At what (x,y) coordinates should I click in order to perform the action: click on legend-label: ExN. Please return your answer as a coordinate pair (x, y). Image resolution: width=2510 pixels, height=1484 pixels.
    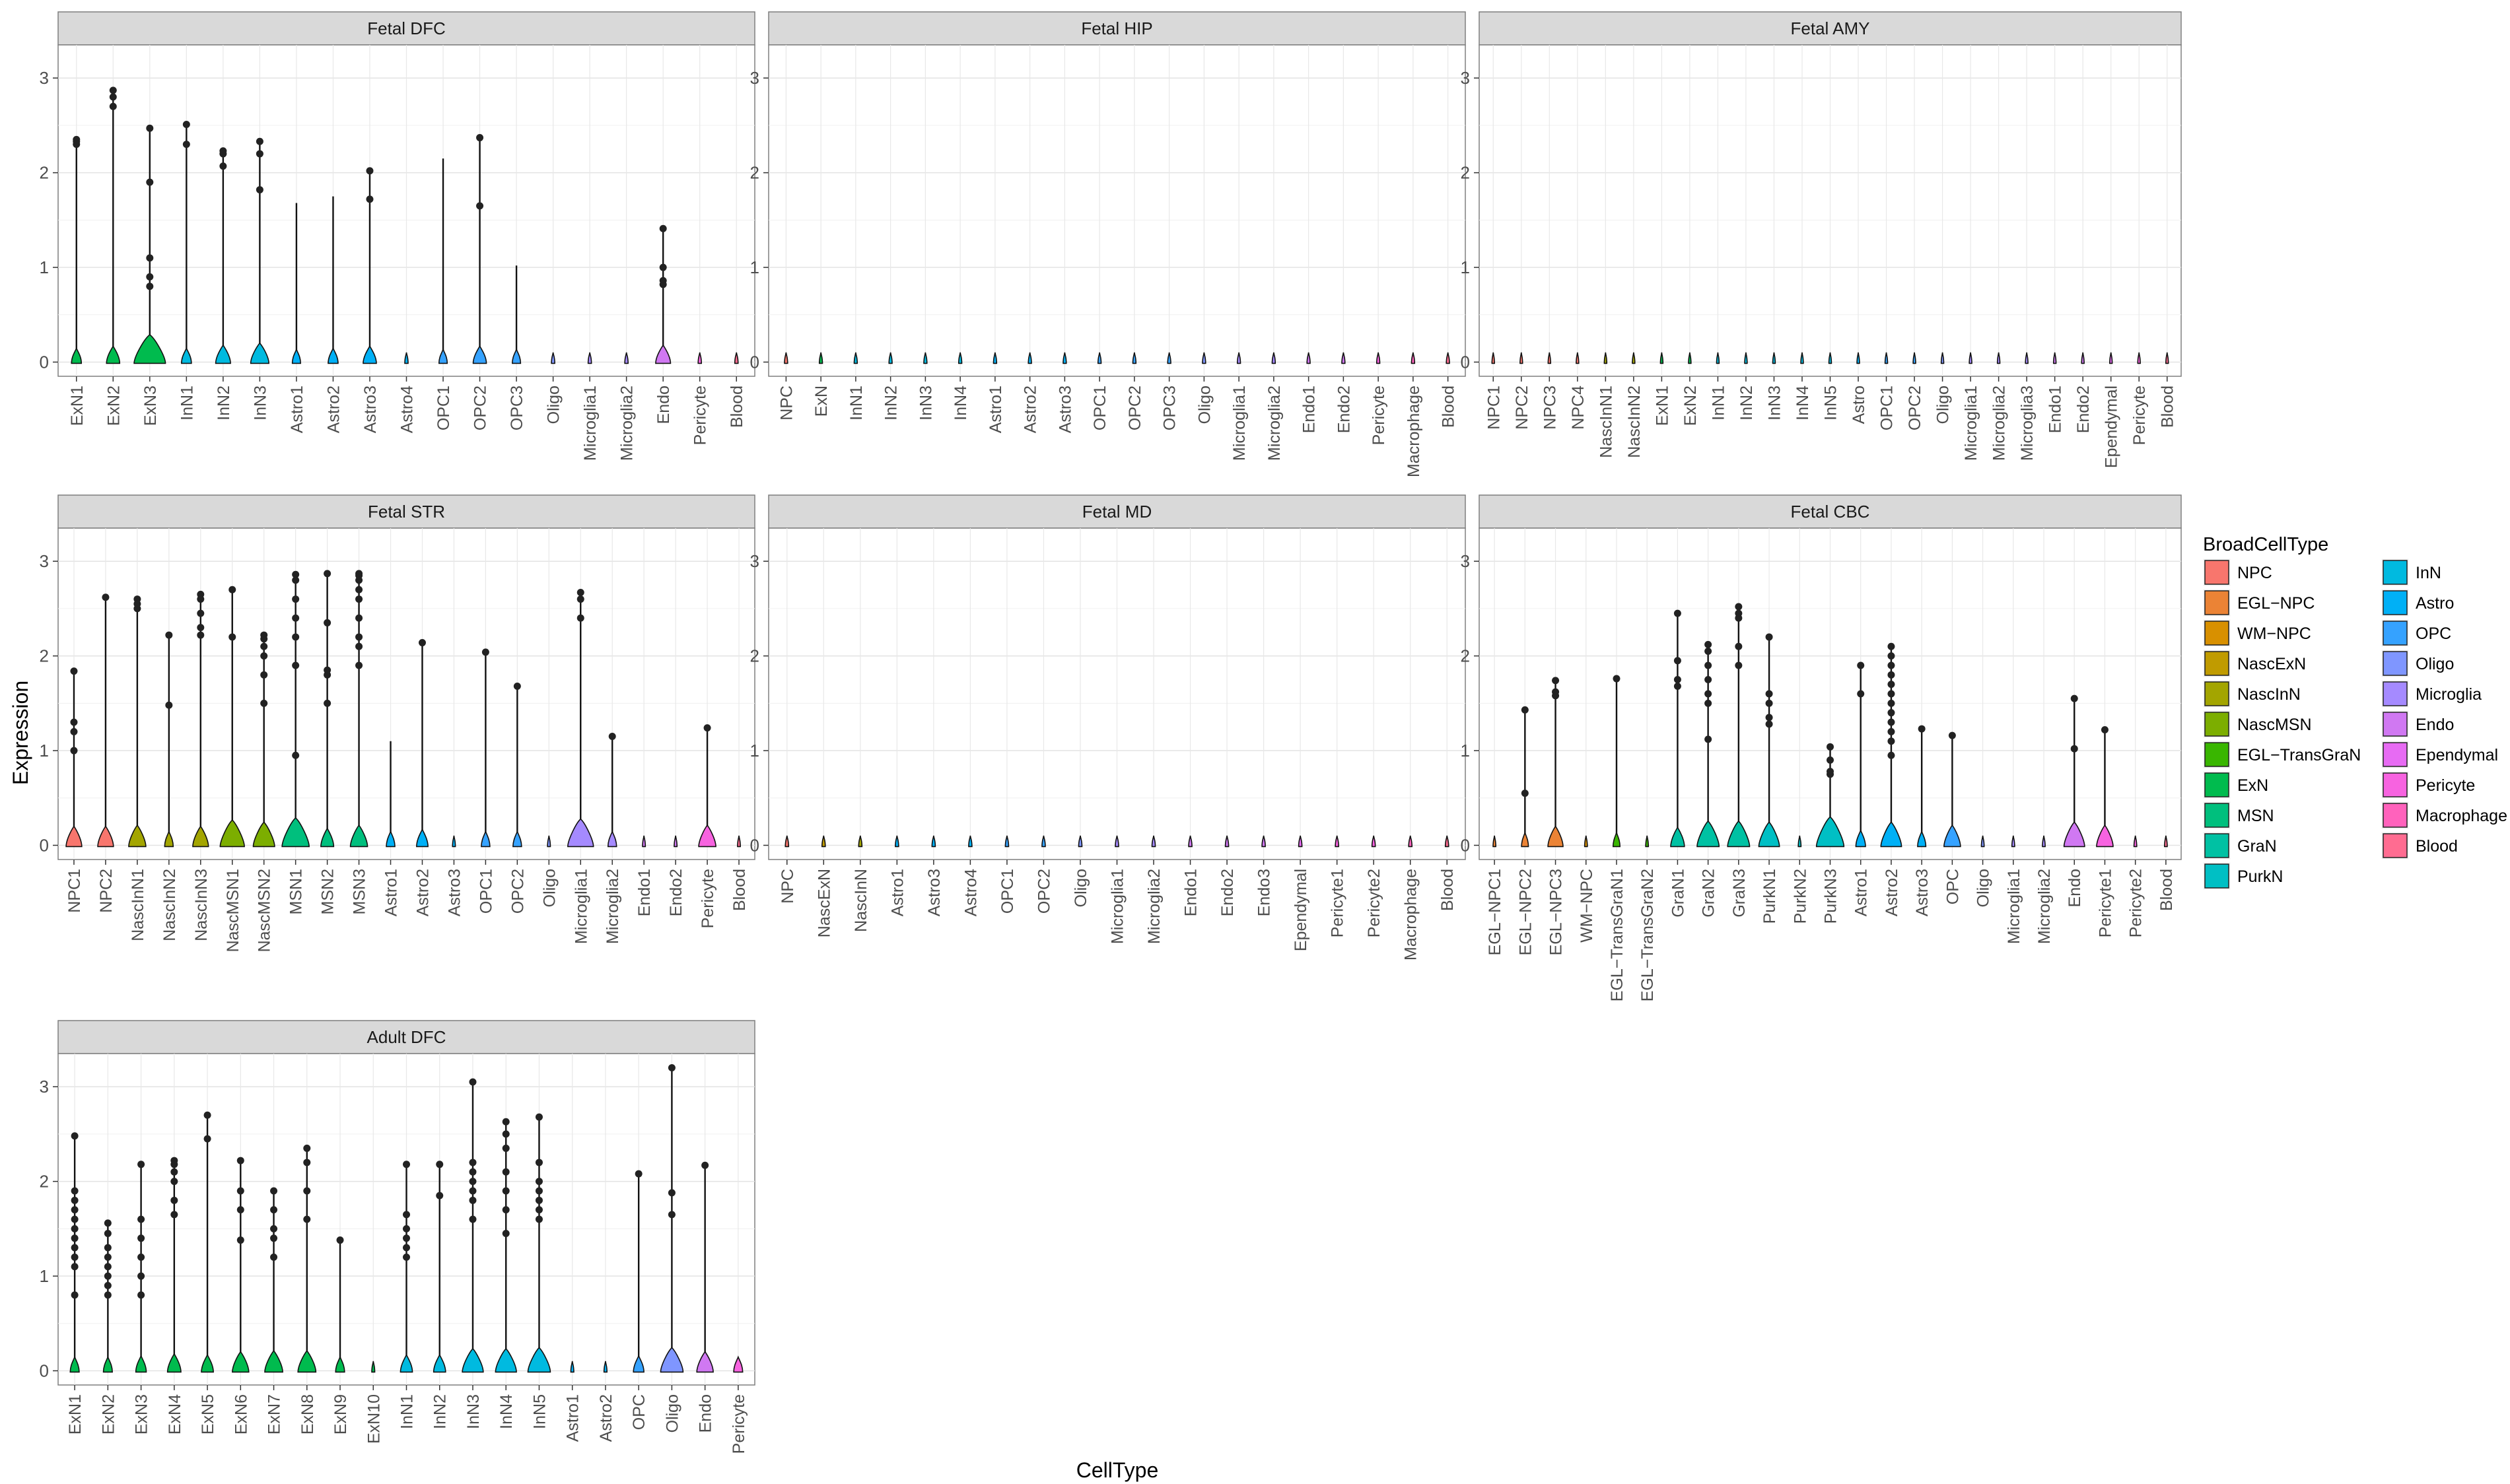
    Looking at the image, I should click on (2252, 786).